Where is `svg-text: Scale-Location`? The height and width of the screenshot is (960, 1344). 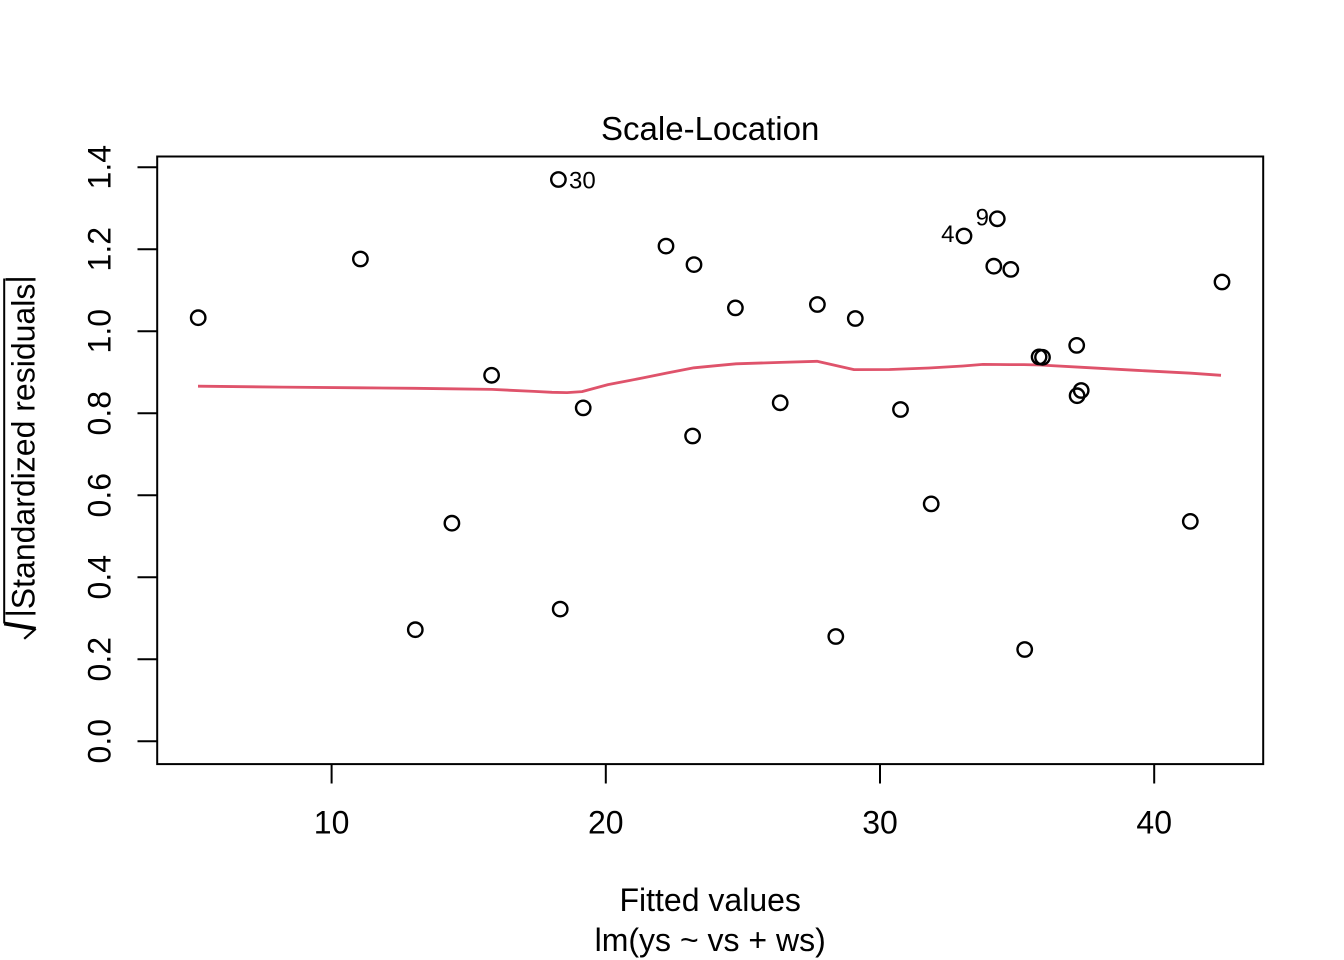
svg-text: Scale-Location is located at coordinates (710, 128).